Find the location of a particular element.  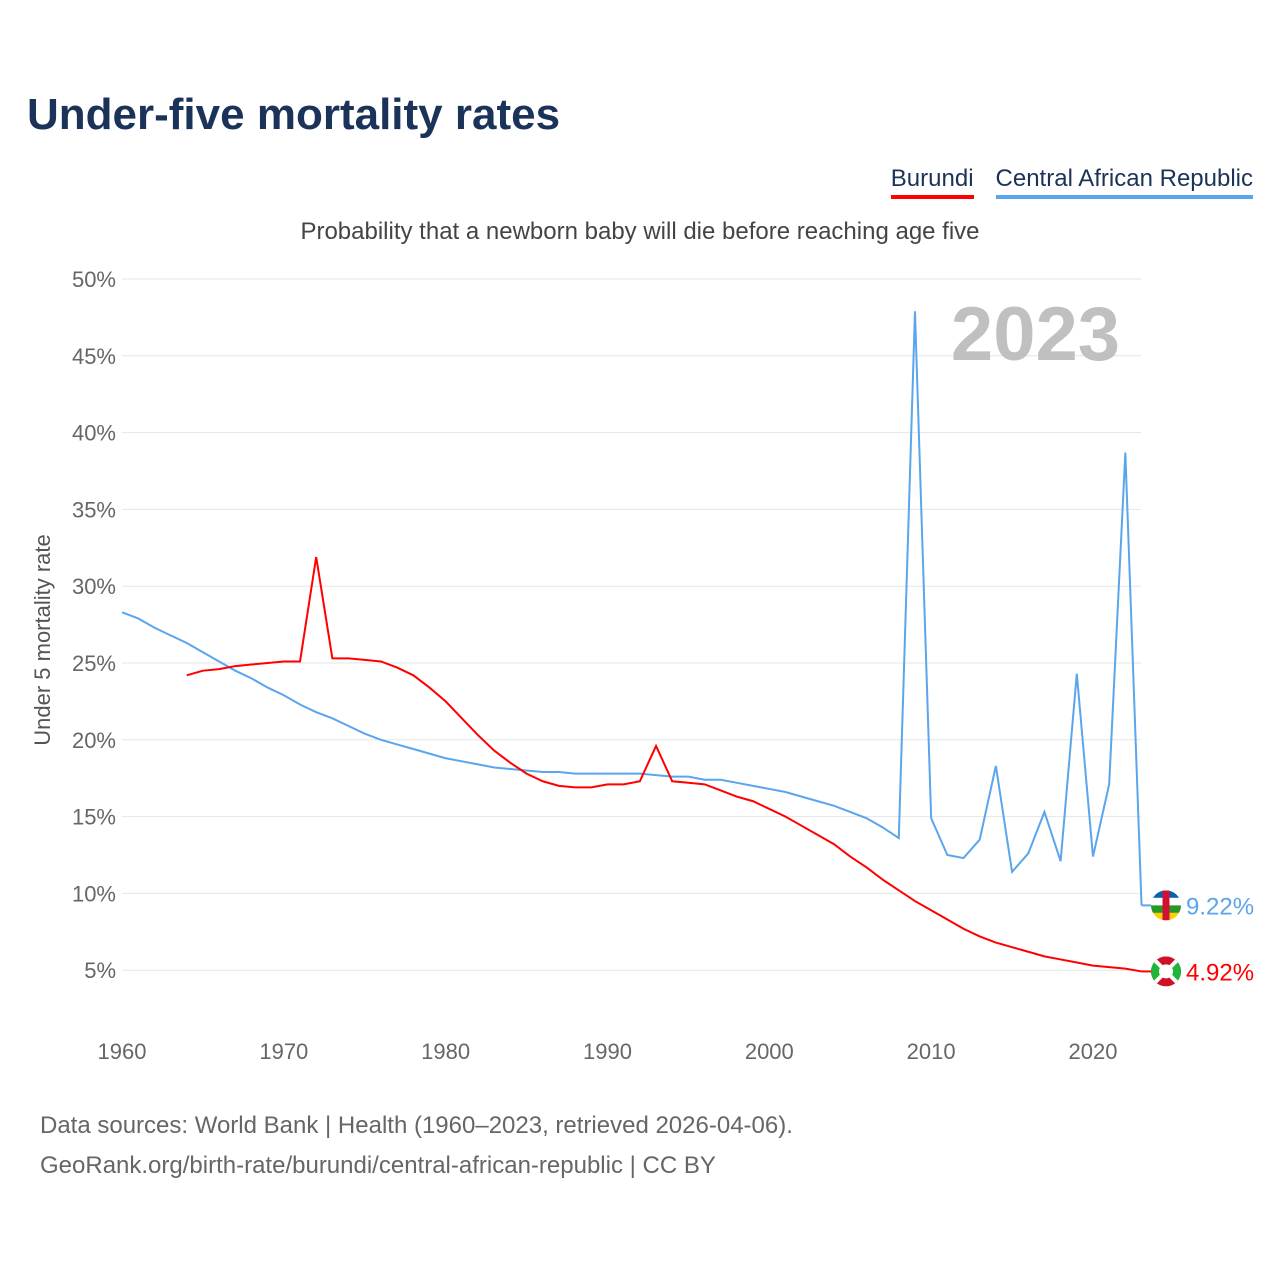

y-tick-label: 45% is located at coordinates (94, 356).